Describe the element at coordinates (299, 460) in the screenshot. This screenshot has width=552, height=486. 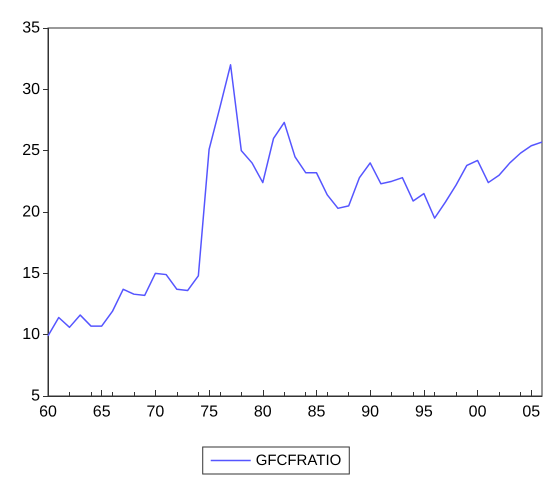
I see `legend-label: GFCFRATIO` at that location.